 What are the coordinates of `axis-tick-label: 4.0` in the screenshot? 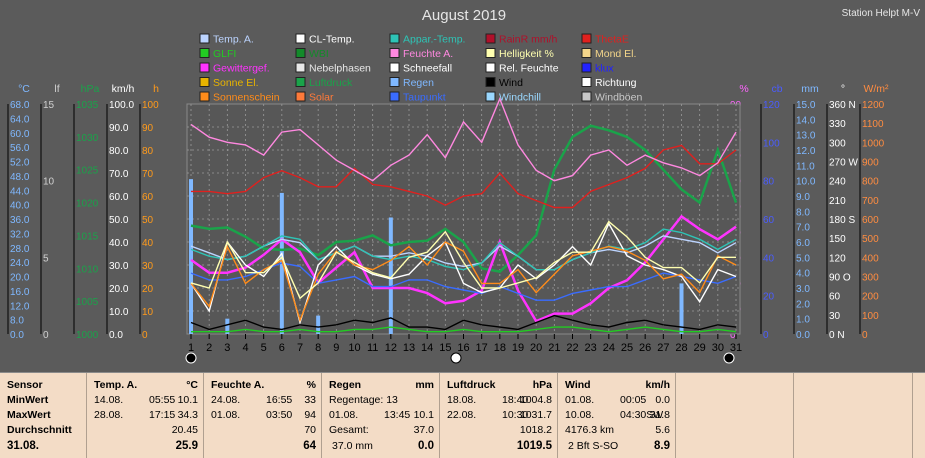 It's located at (803, 274).